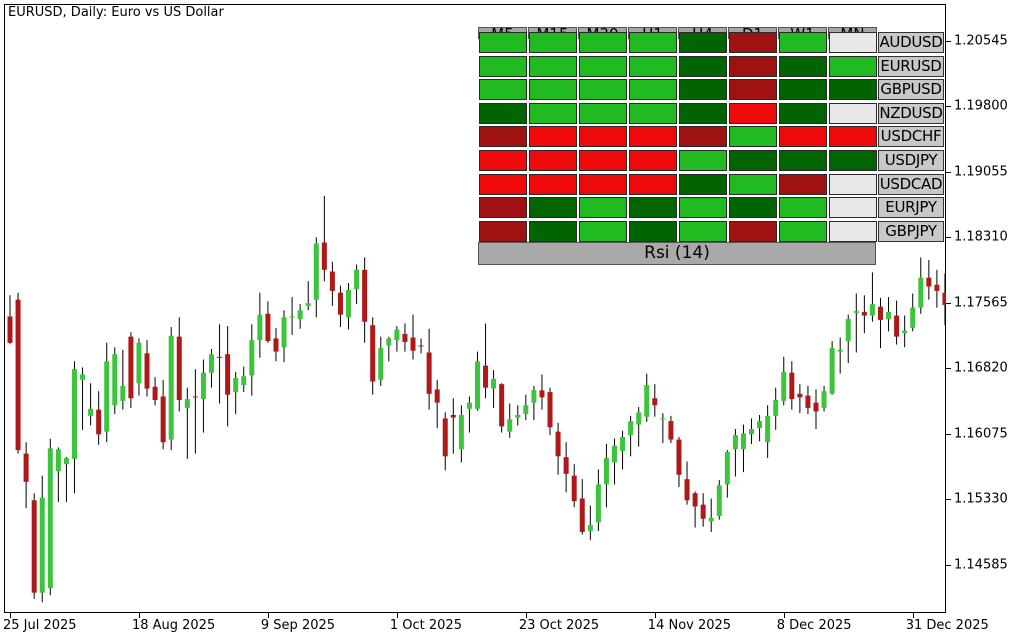 Image resolution: width=1024 pixels, height=640 pixels. What do you see at coordinates (911, 113) in the screenshot?
I see `symbol-label-nzdusd: NZDUSD` at bounding box center [911, 113].